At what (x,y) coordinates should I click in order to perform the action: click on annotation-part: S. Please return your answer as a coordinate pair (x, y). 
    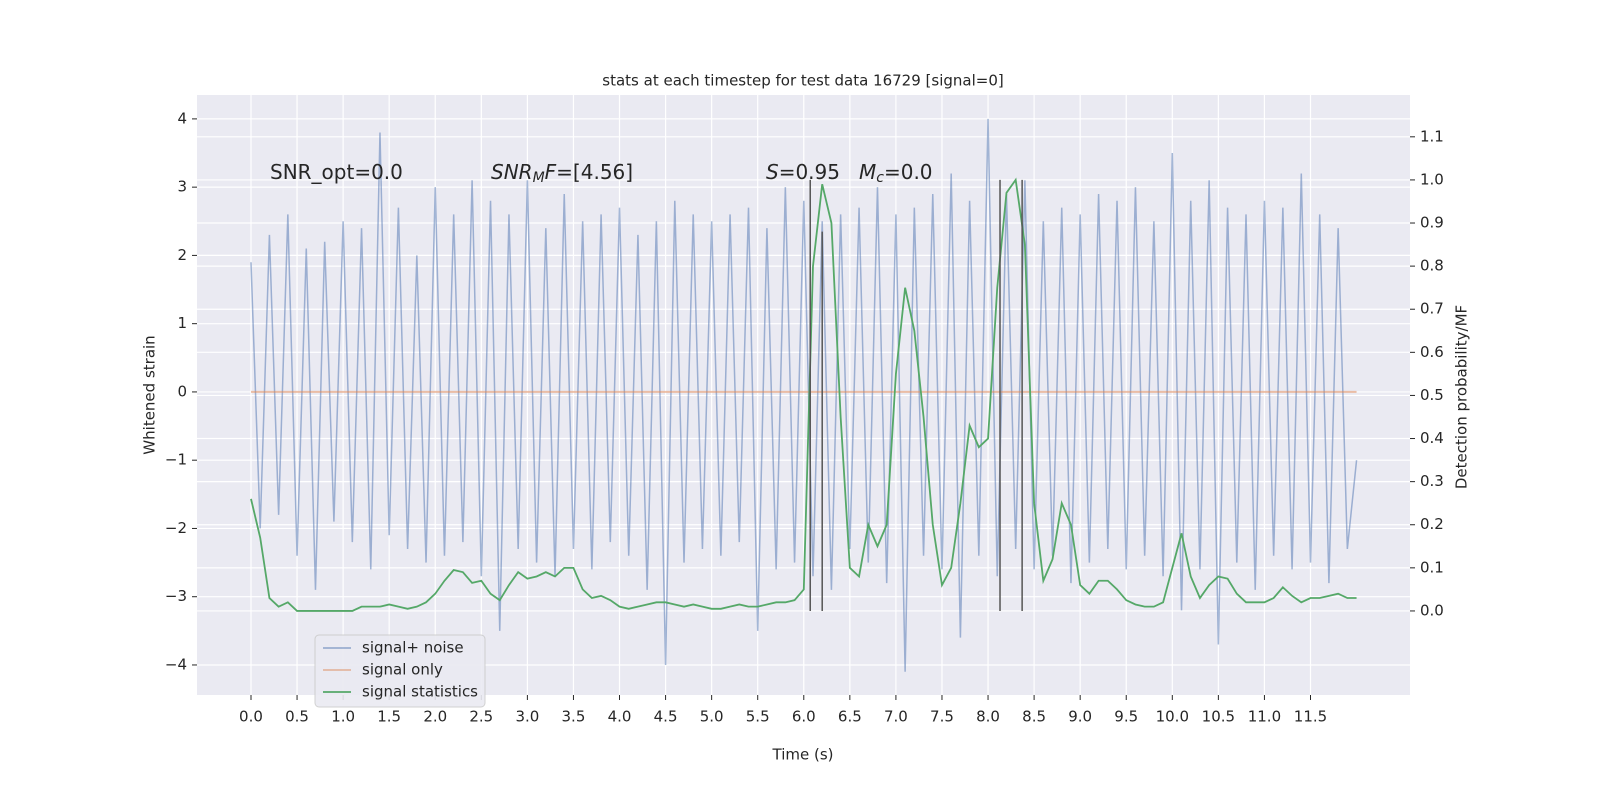
    Looking at the image, I should click on (772, 172).